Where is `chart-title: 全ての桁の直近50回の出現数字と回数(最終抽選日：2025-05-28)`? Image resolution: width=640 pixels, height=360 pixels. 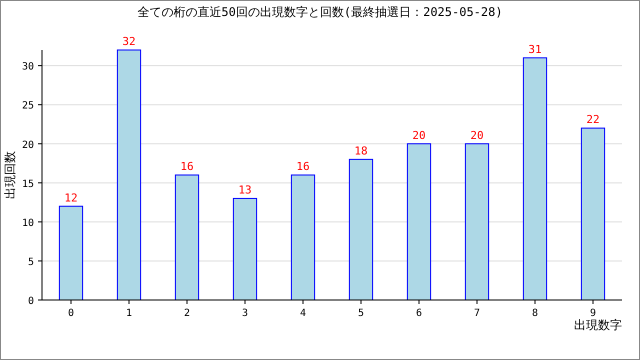 chart-title: 全ての桁の直近50回の出現数字と回数(最終抽選日：2025-05-28) is located at coordinates (320, 12).